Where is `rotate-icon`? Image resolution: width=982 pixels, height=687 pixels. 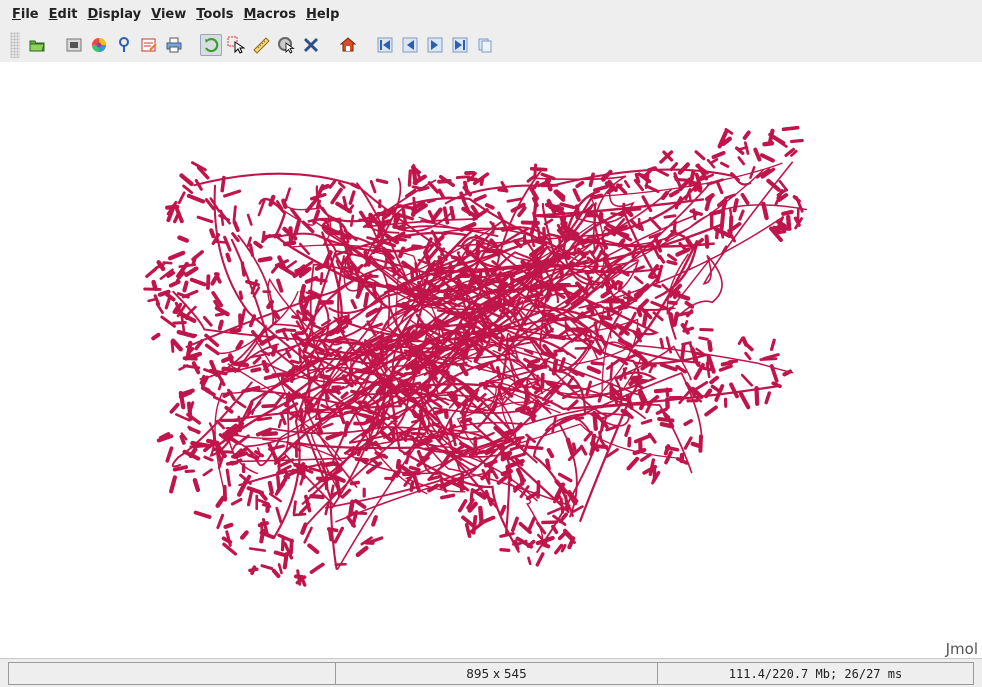
rotate-icon is located at coordinates (212, 45).